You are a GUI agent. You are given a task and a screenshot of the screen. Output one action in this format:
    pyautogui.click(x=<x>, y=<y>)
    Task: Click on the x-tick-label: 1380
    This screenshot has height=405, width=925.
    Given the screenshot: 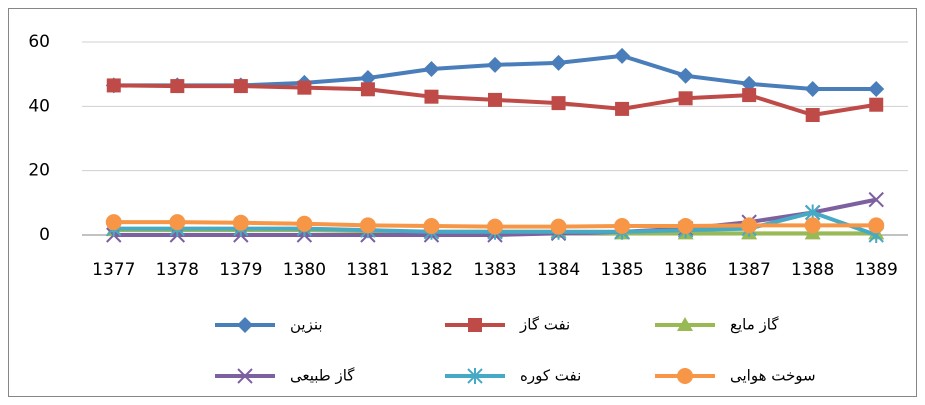 What is the action you would take?
    pyautogui.click(x=304, y=270)
    